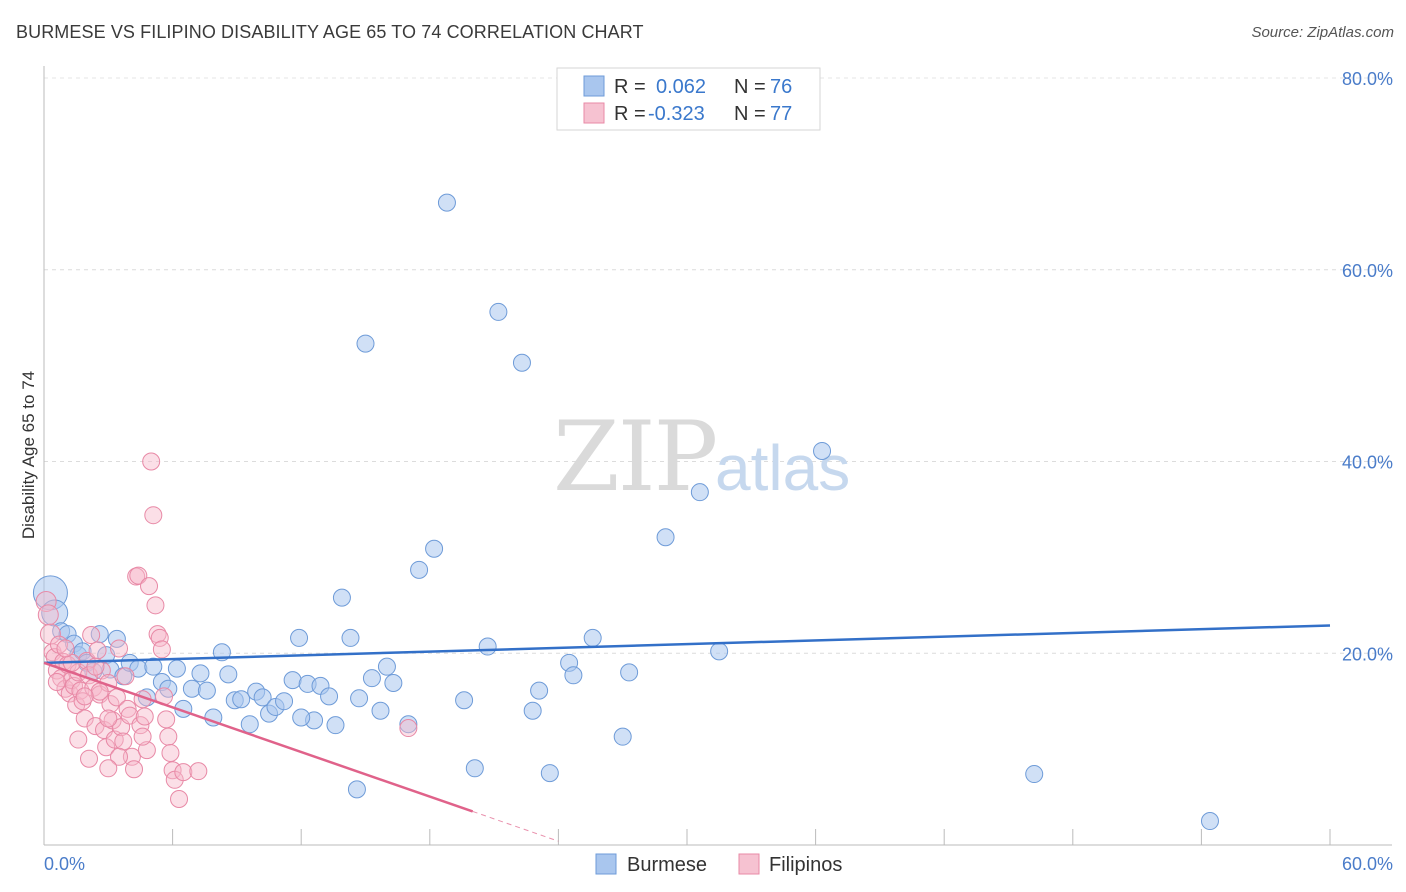  I want to click on filipino-trend-extension, so click(515, 826).